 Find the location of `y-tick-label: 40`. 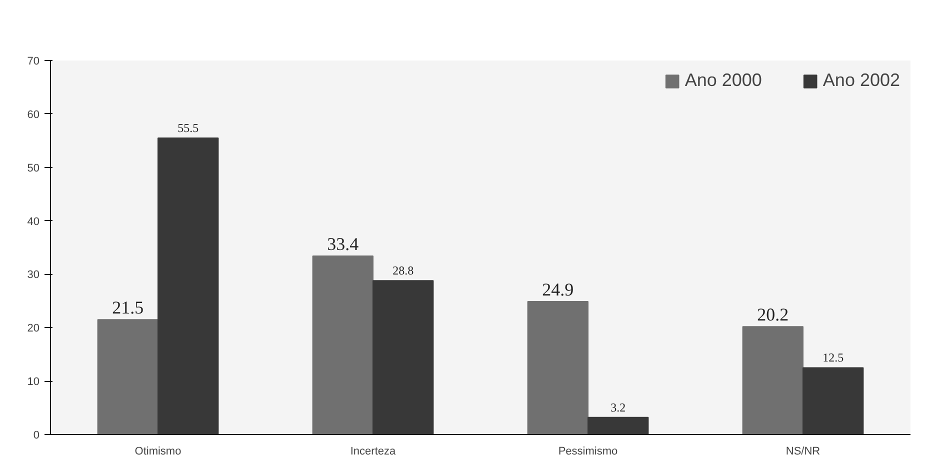

y-tick-label: 40 is located at coordinates (33, 222).